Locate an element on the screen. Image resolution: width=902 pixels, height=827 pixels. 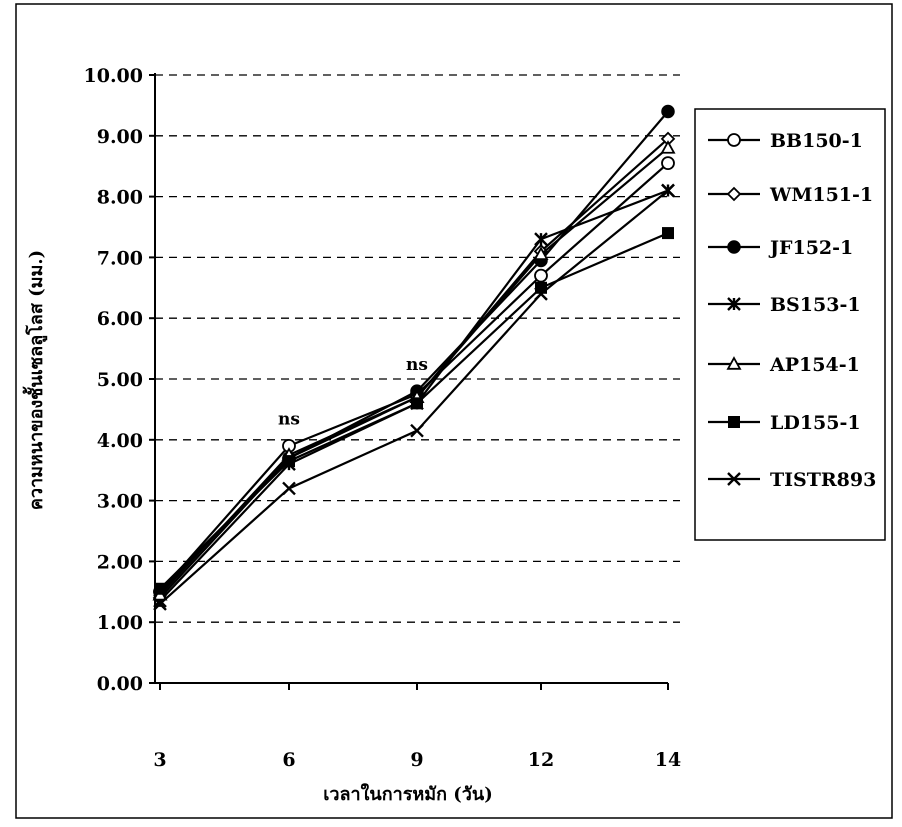
y-tick-label: 9.00 is located at coordinates (120, 137).